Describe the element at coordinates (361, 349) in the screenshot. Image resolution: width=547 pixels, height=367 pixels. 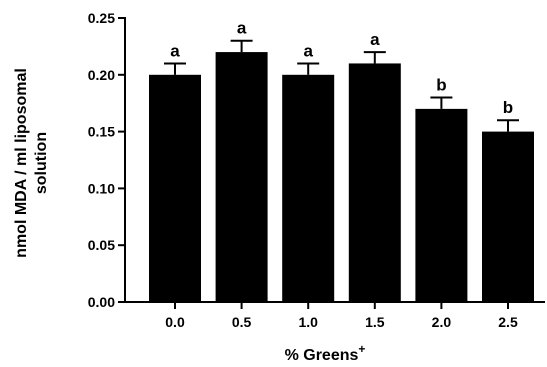
I see `x-axis-title-superscript: +` at that location.